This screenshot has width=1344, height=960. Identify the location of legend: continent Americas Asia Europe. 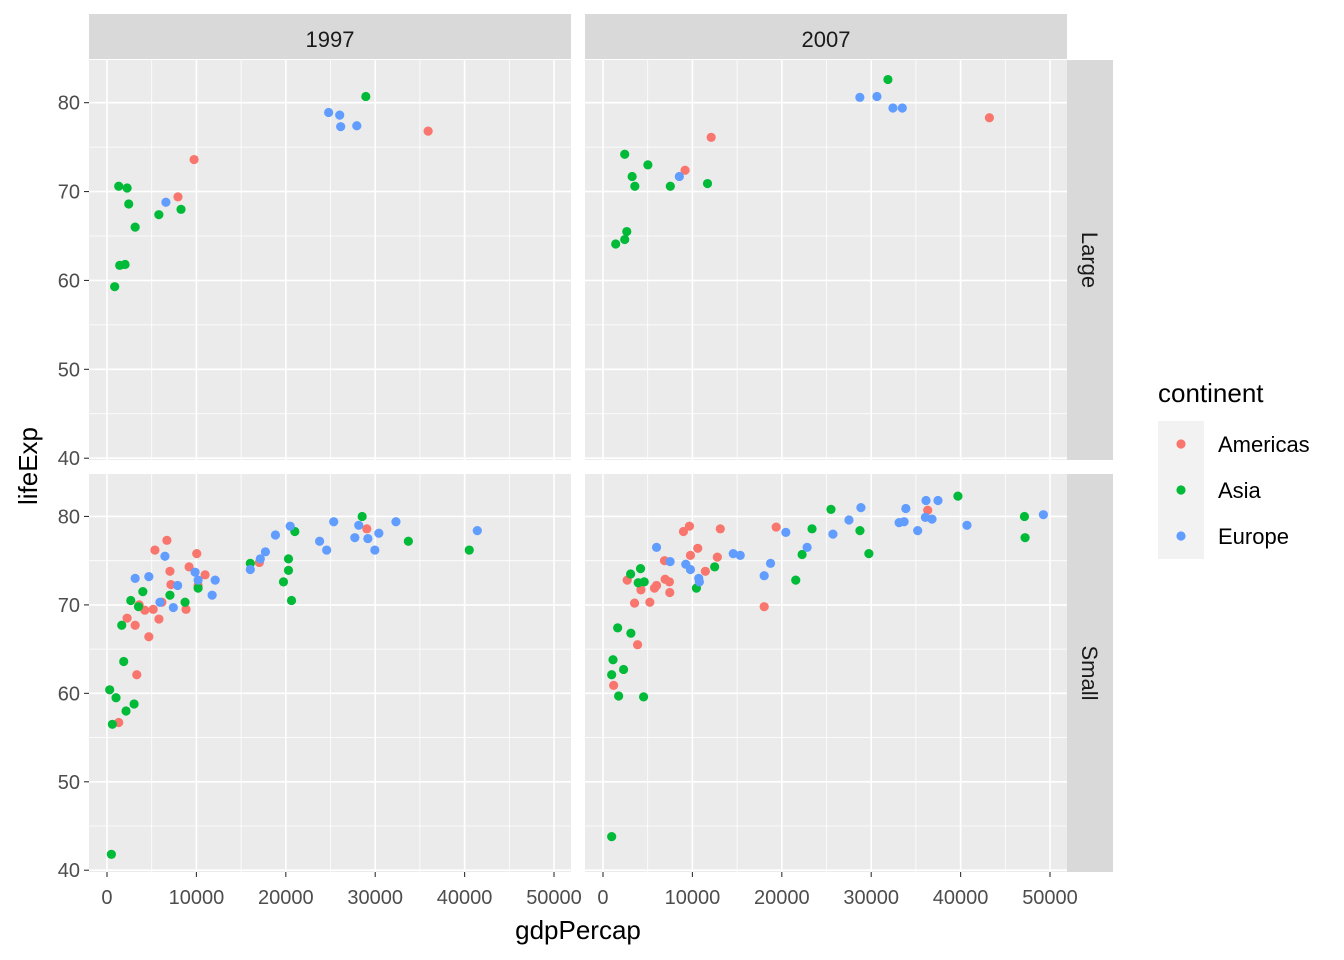
(1234, 468).